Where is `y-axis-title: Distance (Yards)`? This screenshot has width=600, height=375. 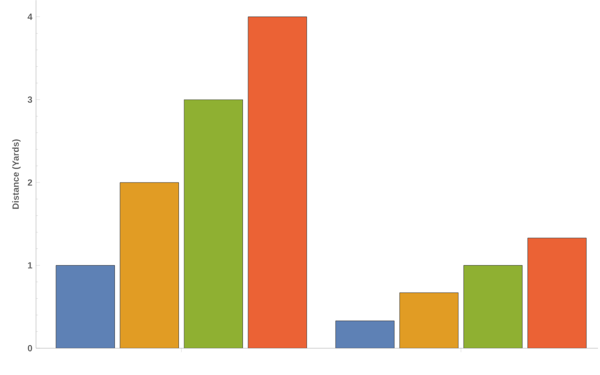 y-axis-title: Distance (Yards) is located at coordinates (16, 174).